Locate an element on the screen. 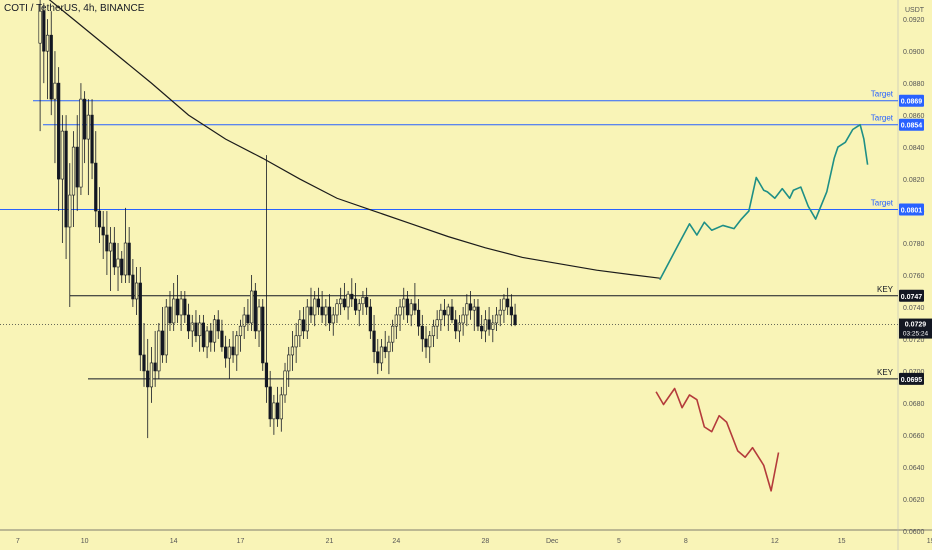  y-tick-label: 0.0820 is located at coordinates (914, 180).